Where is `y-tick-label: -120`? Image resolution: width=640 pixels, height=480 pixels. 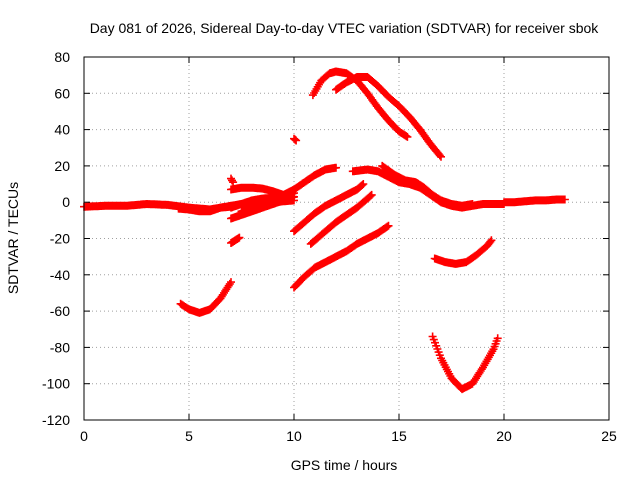 y-tick-label: -120 is located at coordinates (56, 420).